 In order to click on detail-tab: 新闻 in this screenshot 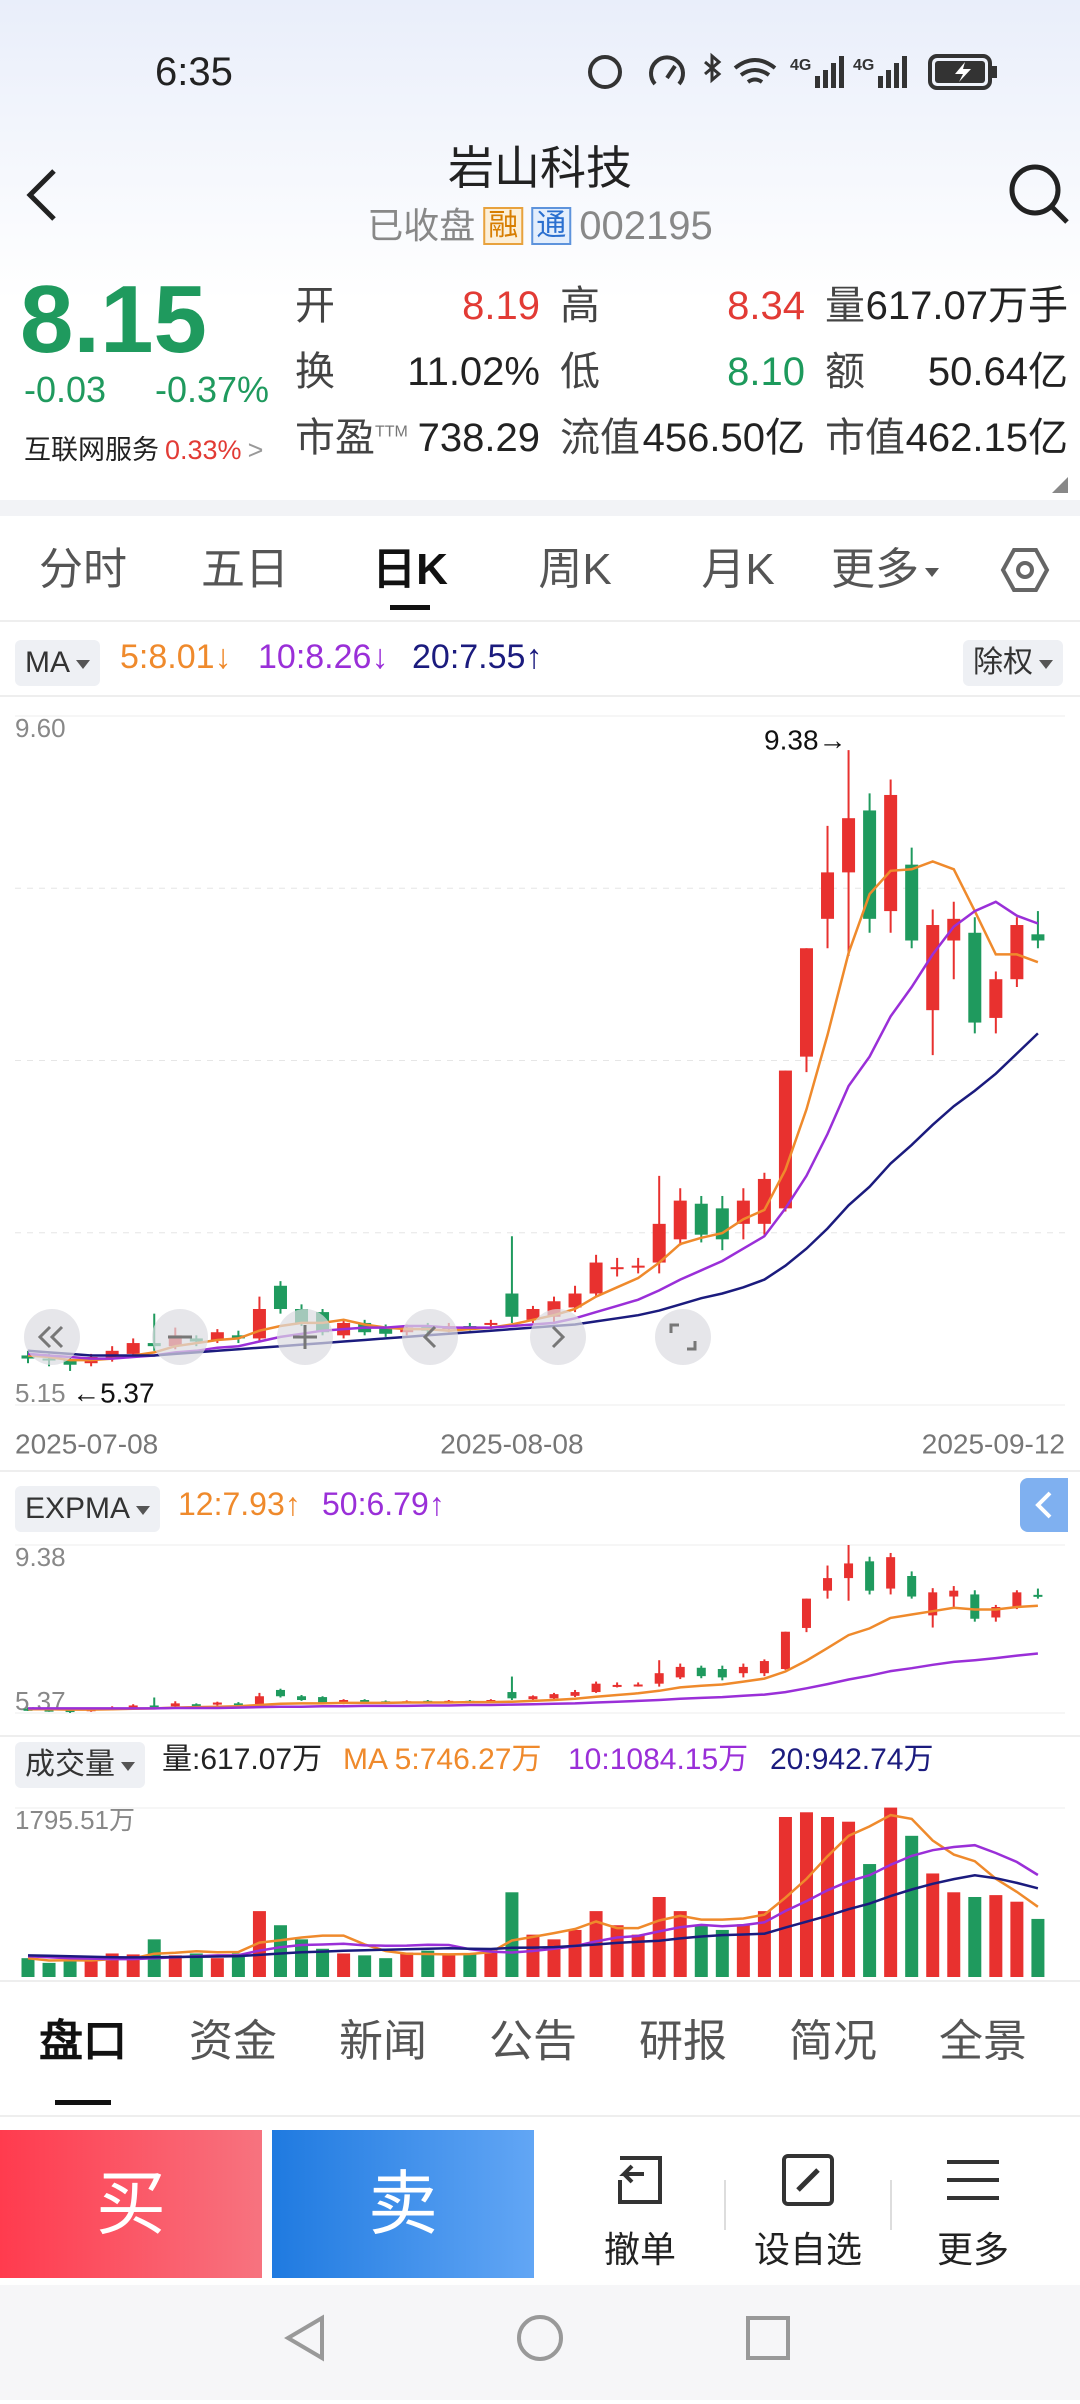, I will do `click(383, 2041)`.